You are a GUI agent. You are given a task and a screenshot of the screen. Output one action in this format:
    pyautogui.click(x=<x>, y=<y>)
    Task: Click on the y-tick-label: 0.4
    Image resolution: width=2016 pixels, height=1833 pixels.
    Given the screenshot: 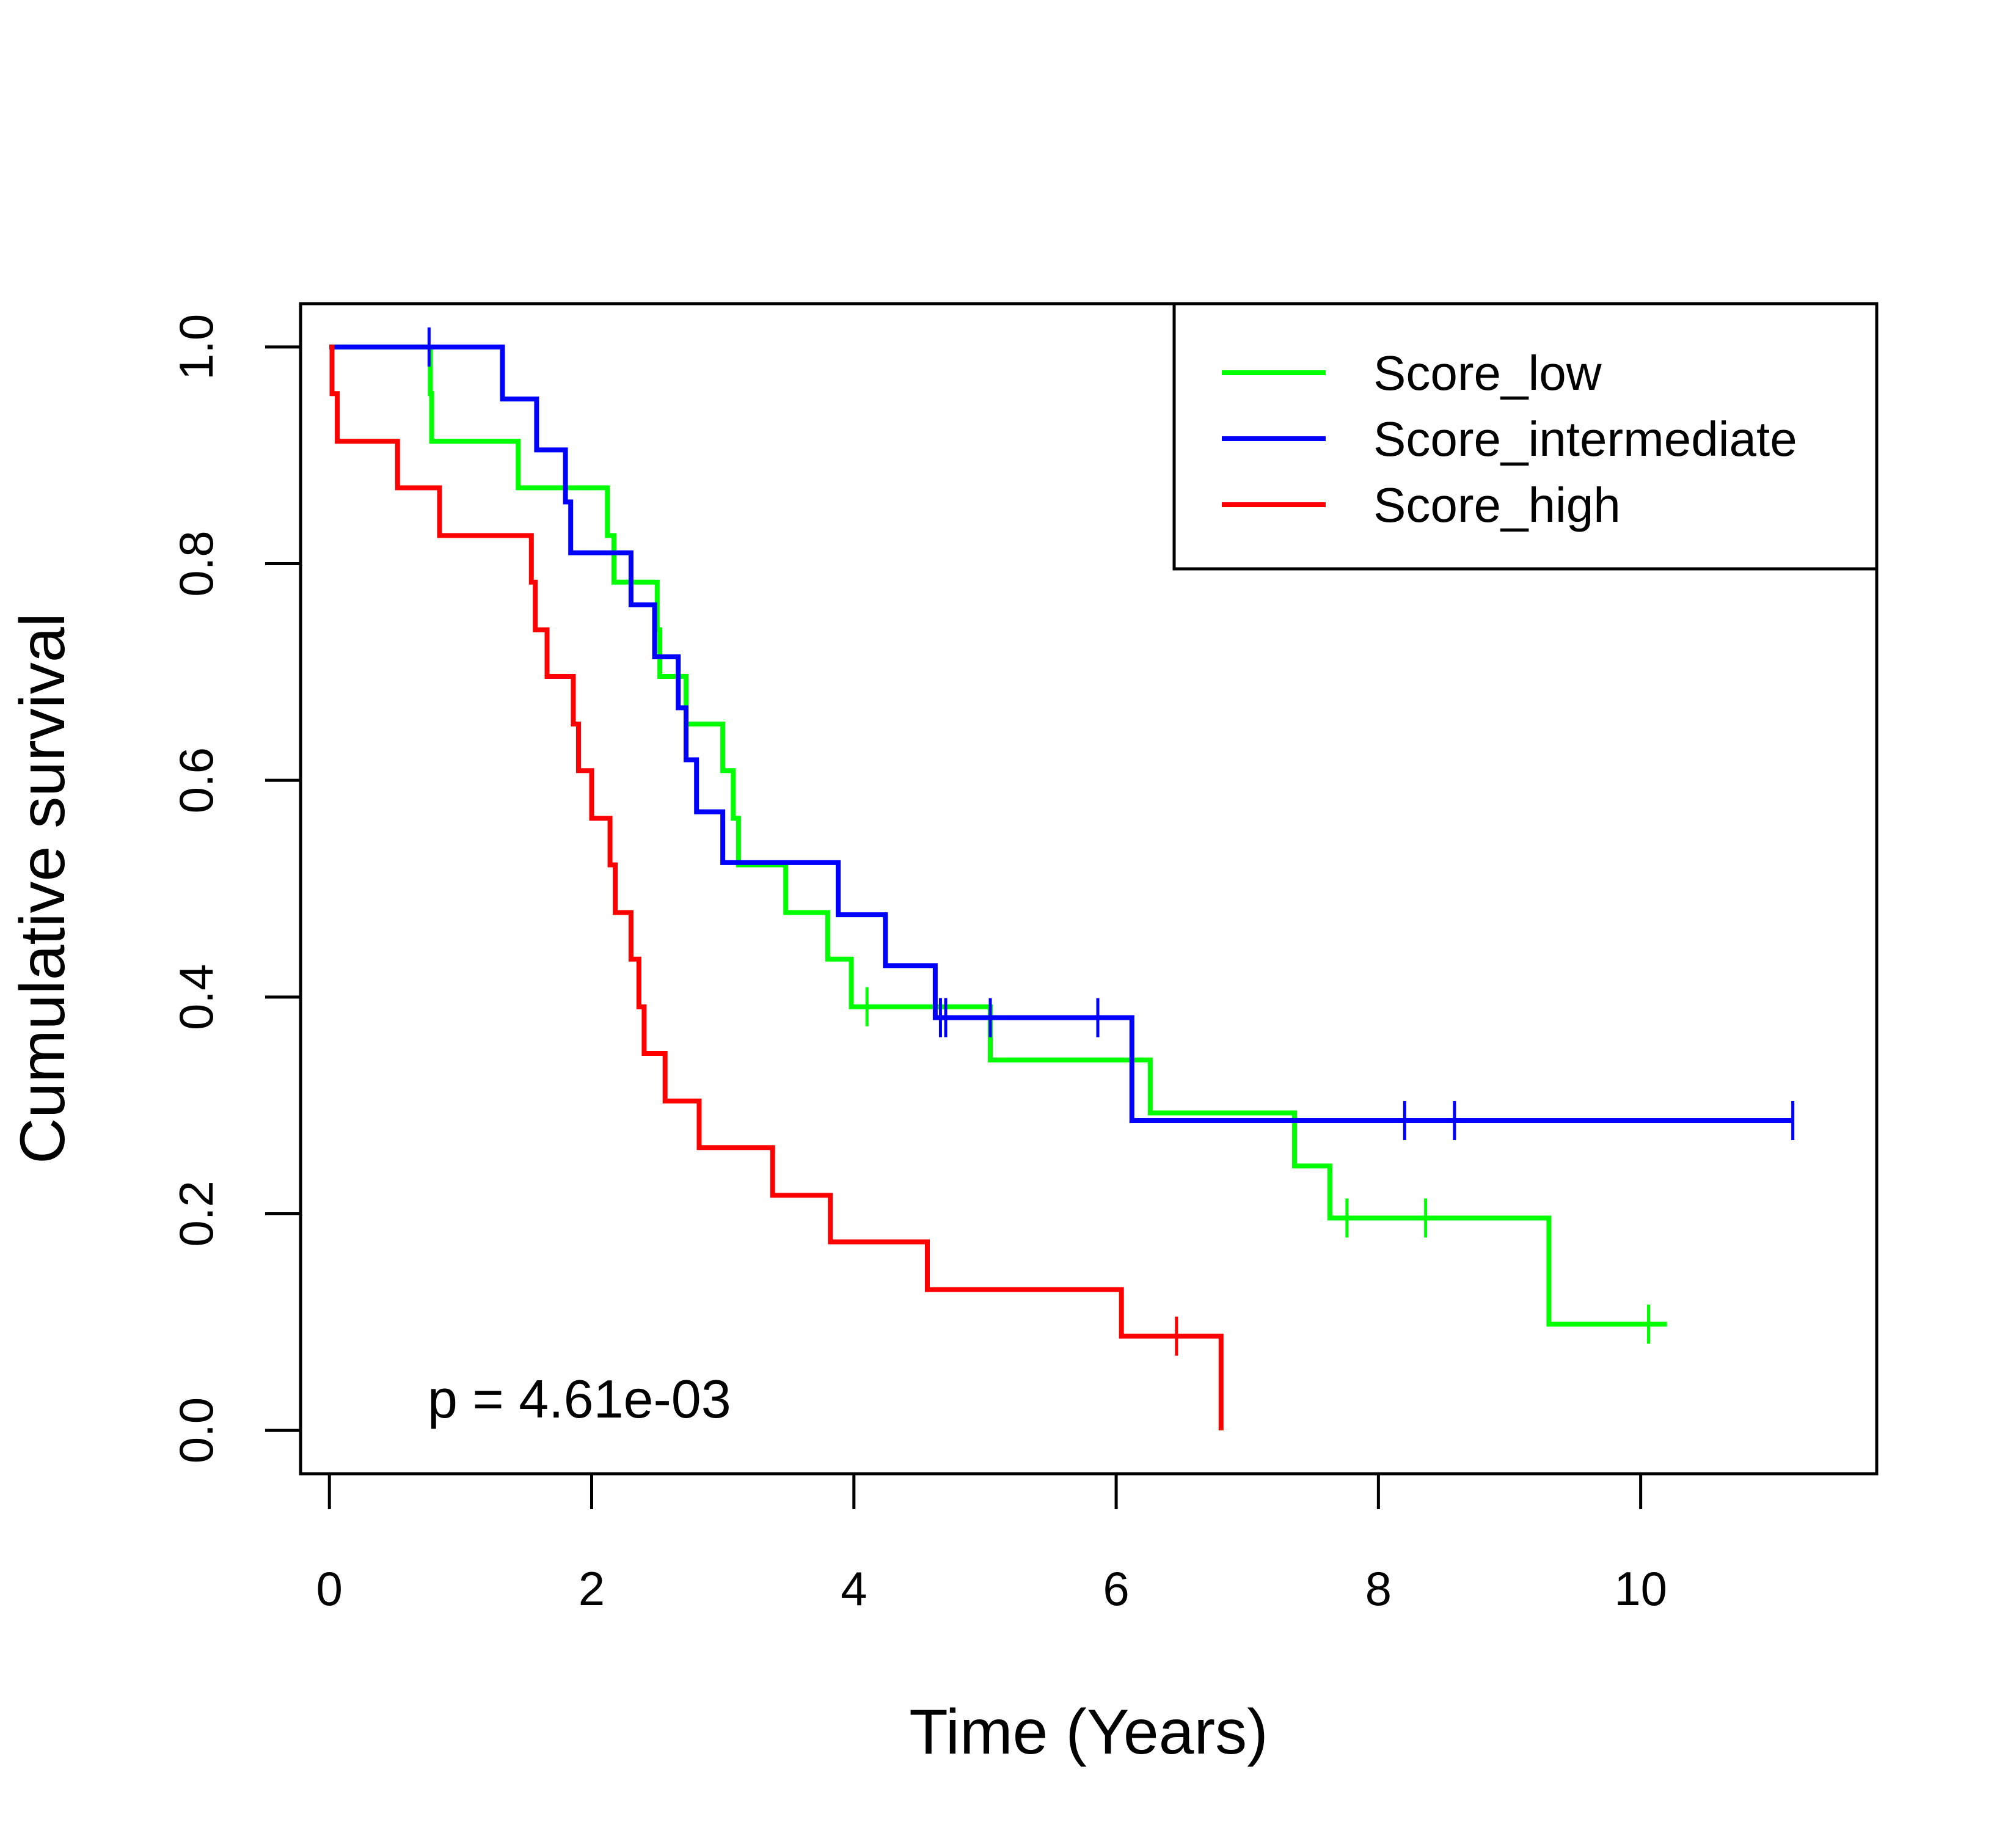 What is the action you would take?
    pyautogui.click(x=196, y=997)
    